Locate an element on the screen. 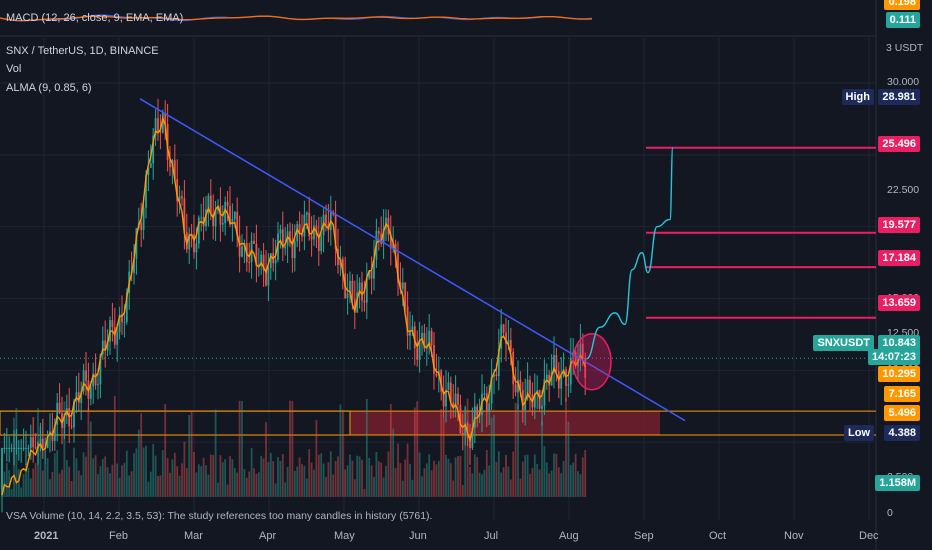 The image size is (932, 550). time-axis-label: May is located at coordinates (344, 536).